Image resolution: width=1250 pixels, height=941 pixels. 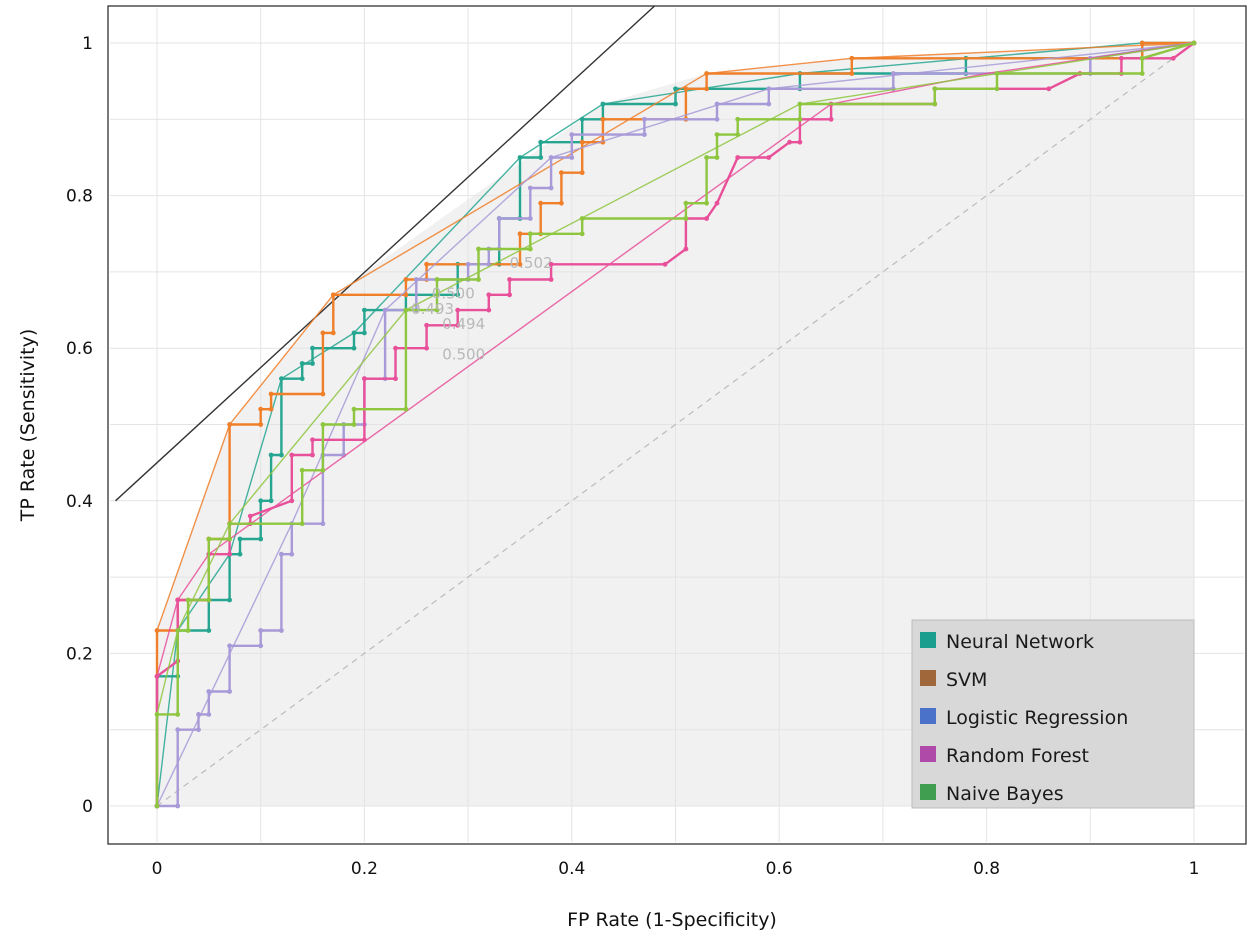 What do you see at coordinates (1005, 794) in the screenshot?
I see `legend-label: Naive Bayes` at bounding box center [1005, 794].